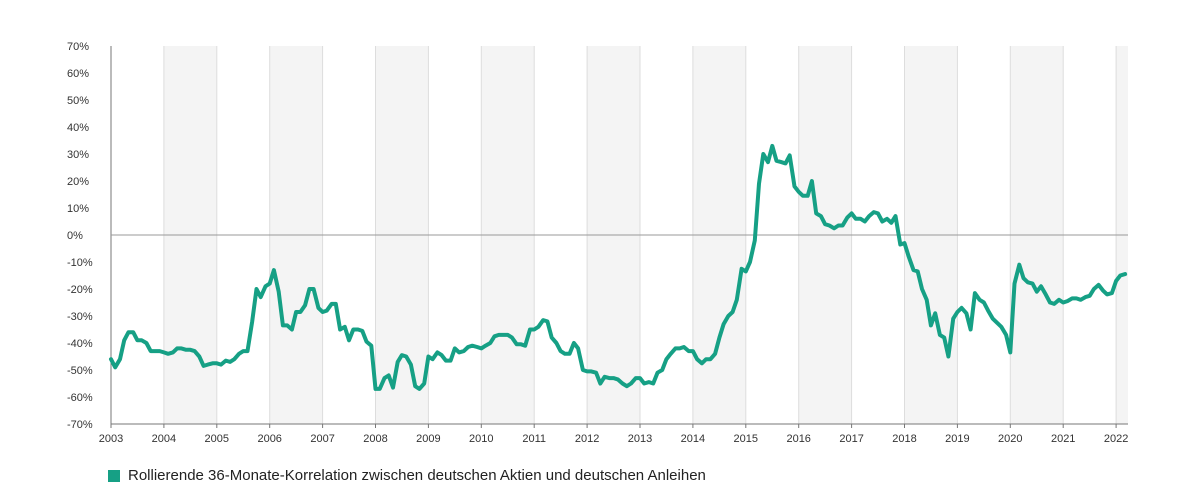 This screenshot has width=1200, height=504. I want to click on y-tick-label: -30%, so click(80, 317).